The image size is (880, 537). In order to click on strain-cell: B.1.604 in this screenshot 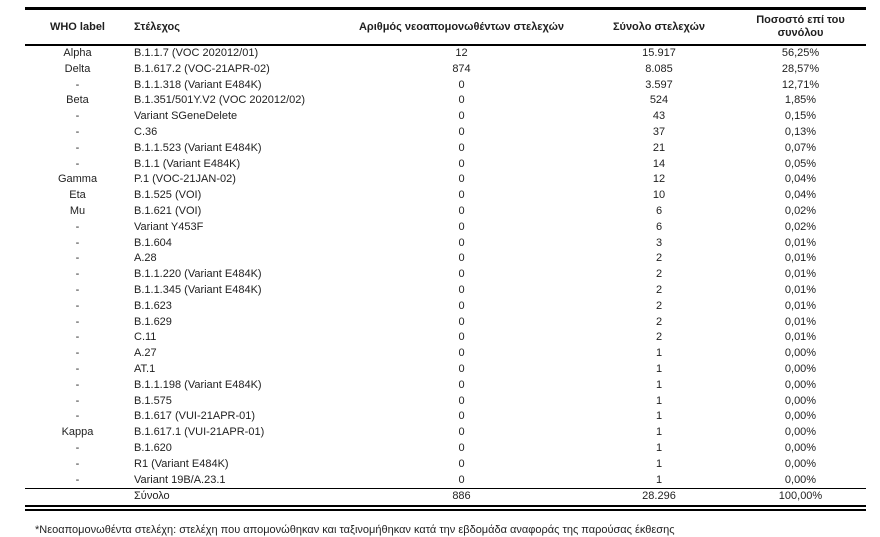, I will do `click(153, 242)`.